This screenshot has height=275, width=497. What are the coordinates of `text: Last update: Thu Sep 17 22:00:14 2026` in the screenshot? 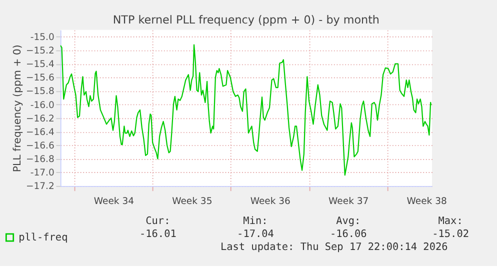 It's located at (334, 248).